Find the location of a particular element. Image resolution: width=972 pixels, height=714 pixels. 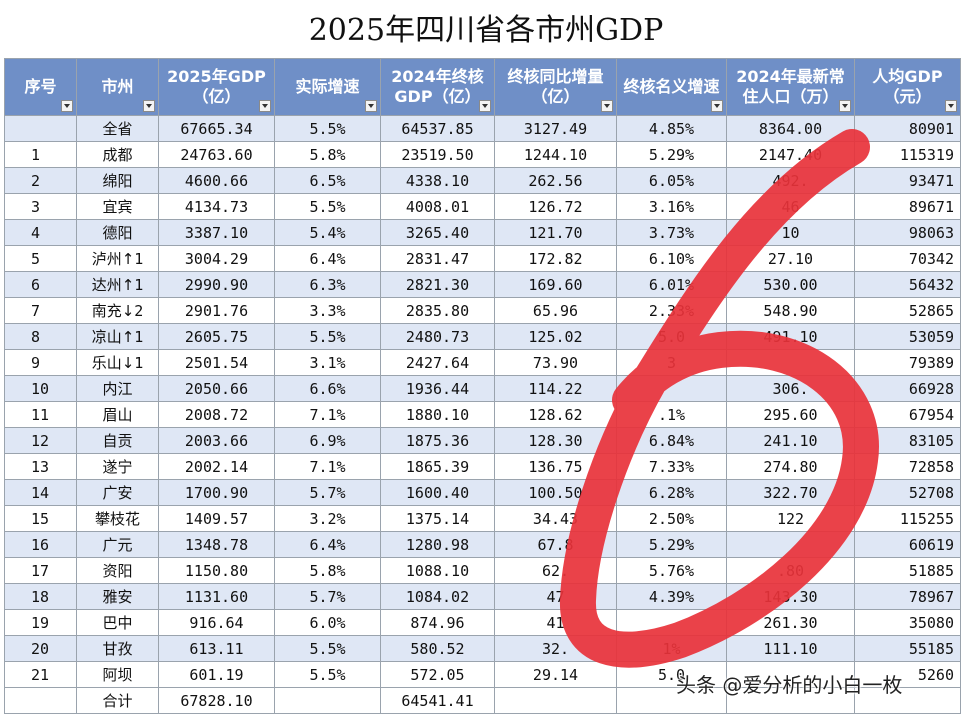

cell-city: 广安 is located at coordinates (117, 492).